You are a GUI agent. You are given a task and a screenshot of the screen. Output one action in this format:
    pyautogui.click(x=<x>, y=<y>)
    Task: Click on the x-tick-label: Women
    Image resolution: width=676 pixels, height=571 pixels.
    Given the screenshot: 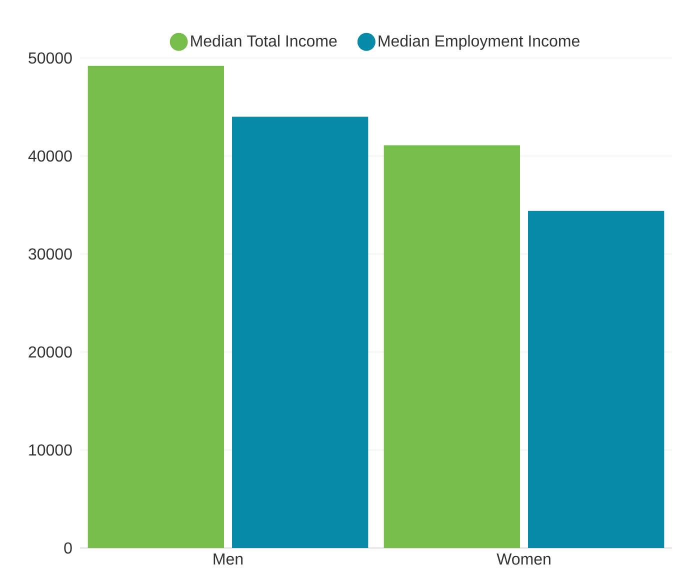 What is the action you would take?
    pyautogui.click(x=523, y=559)
    